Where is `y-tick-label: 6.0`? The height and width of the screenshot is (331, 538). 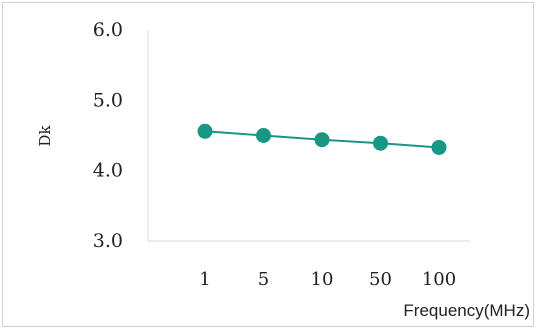 y-tick-label: 6.0 is located at coordinates (108, 30).